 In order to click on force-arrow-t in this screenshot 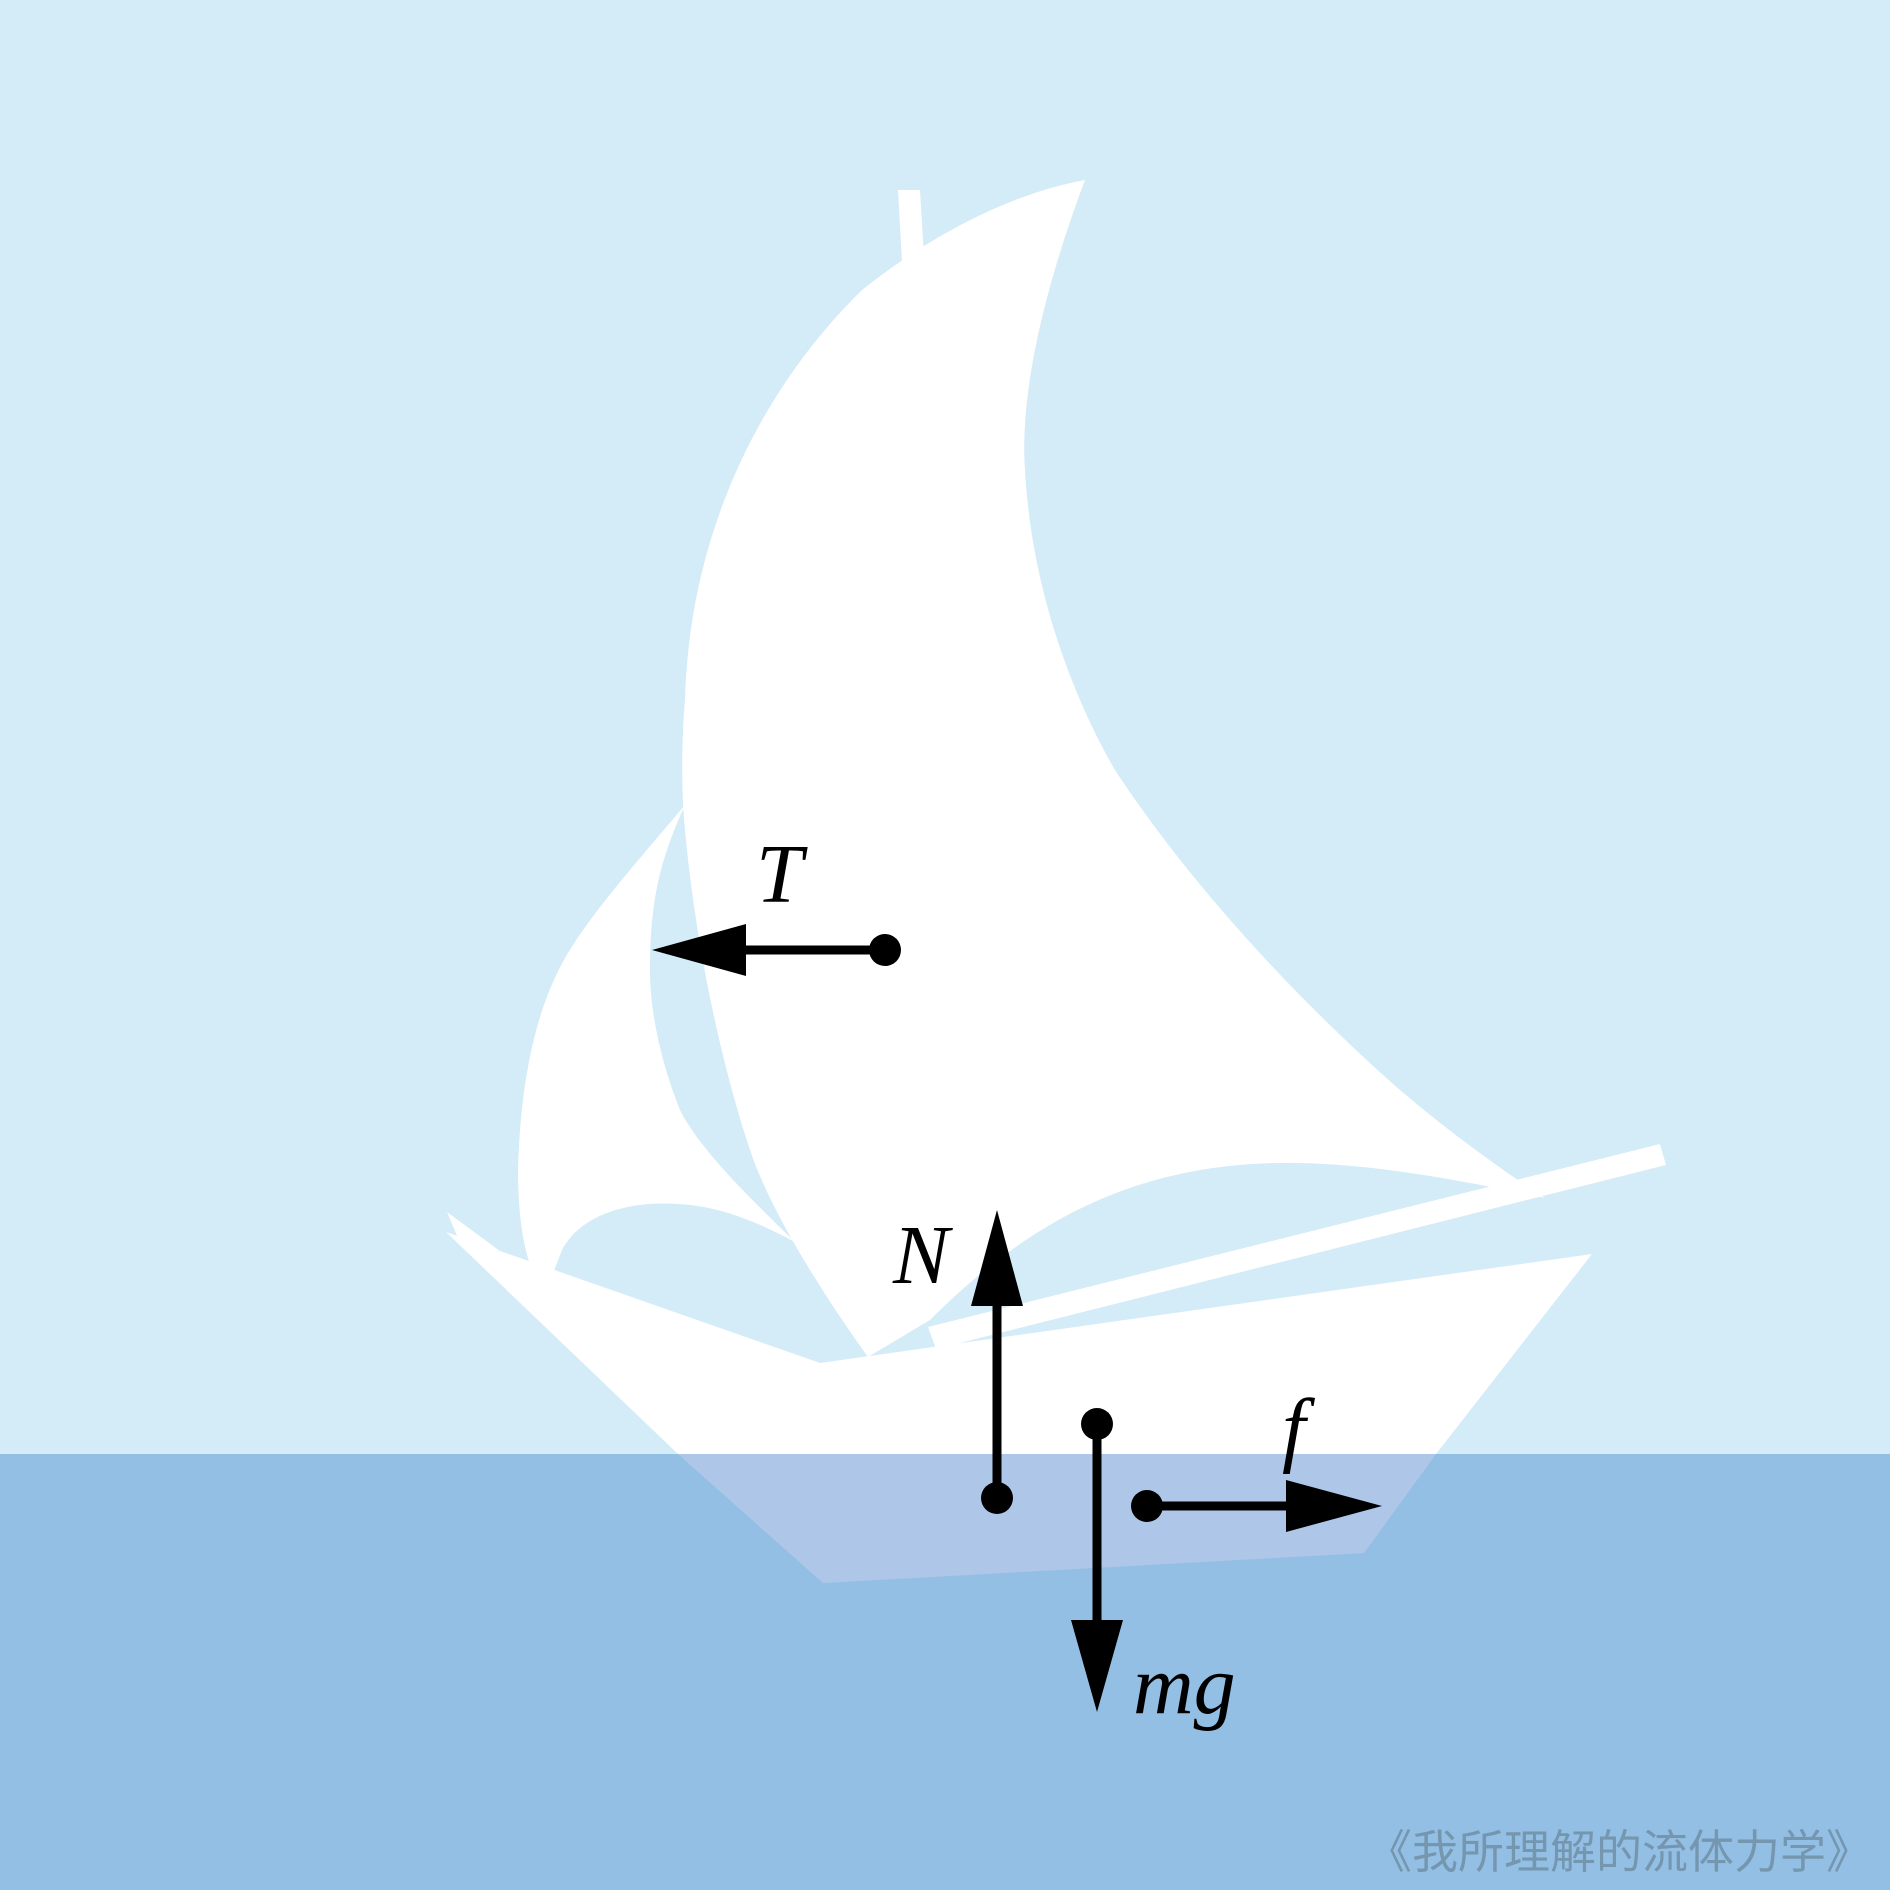, I will do `click(776, 950)`.